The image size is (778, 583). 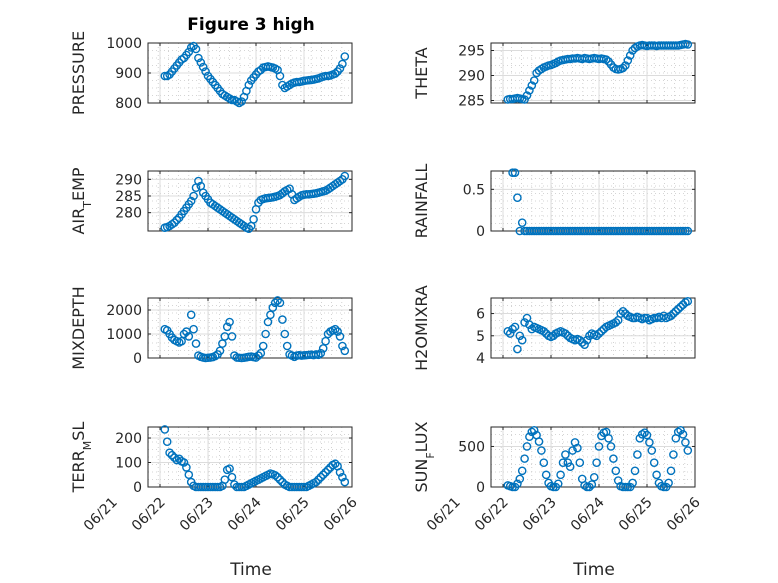 I want to click on y-axis-label: H2OMIXRA, so click(x=421, y=328).